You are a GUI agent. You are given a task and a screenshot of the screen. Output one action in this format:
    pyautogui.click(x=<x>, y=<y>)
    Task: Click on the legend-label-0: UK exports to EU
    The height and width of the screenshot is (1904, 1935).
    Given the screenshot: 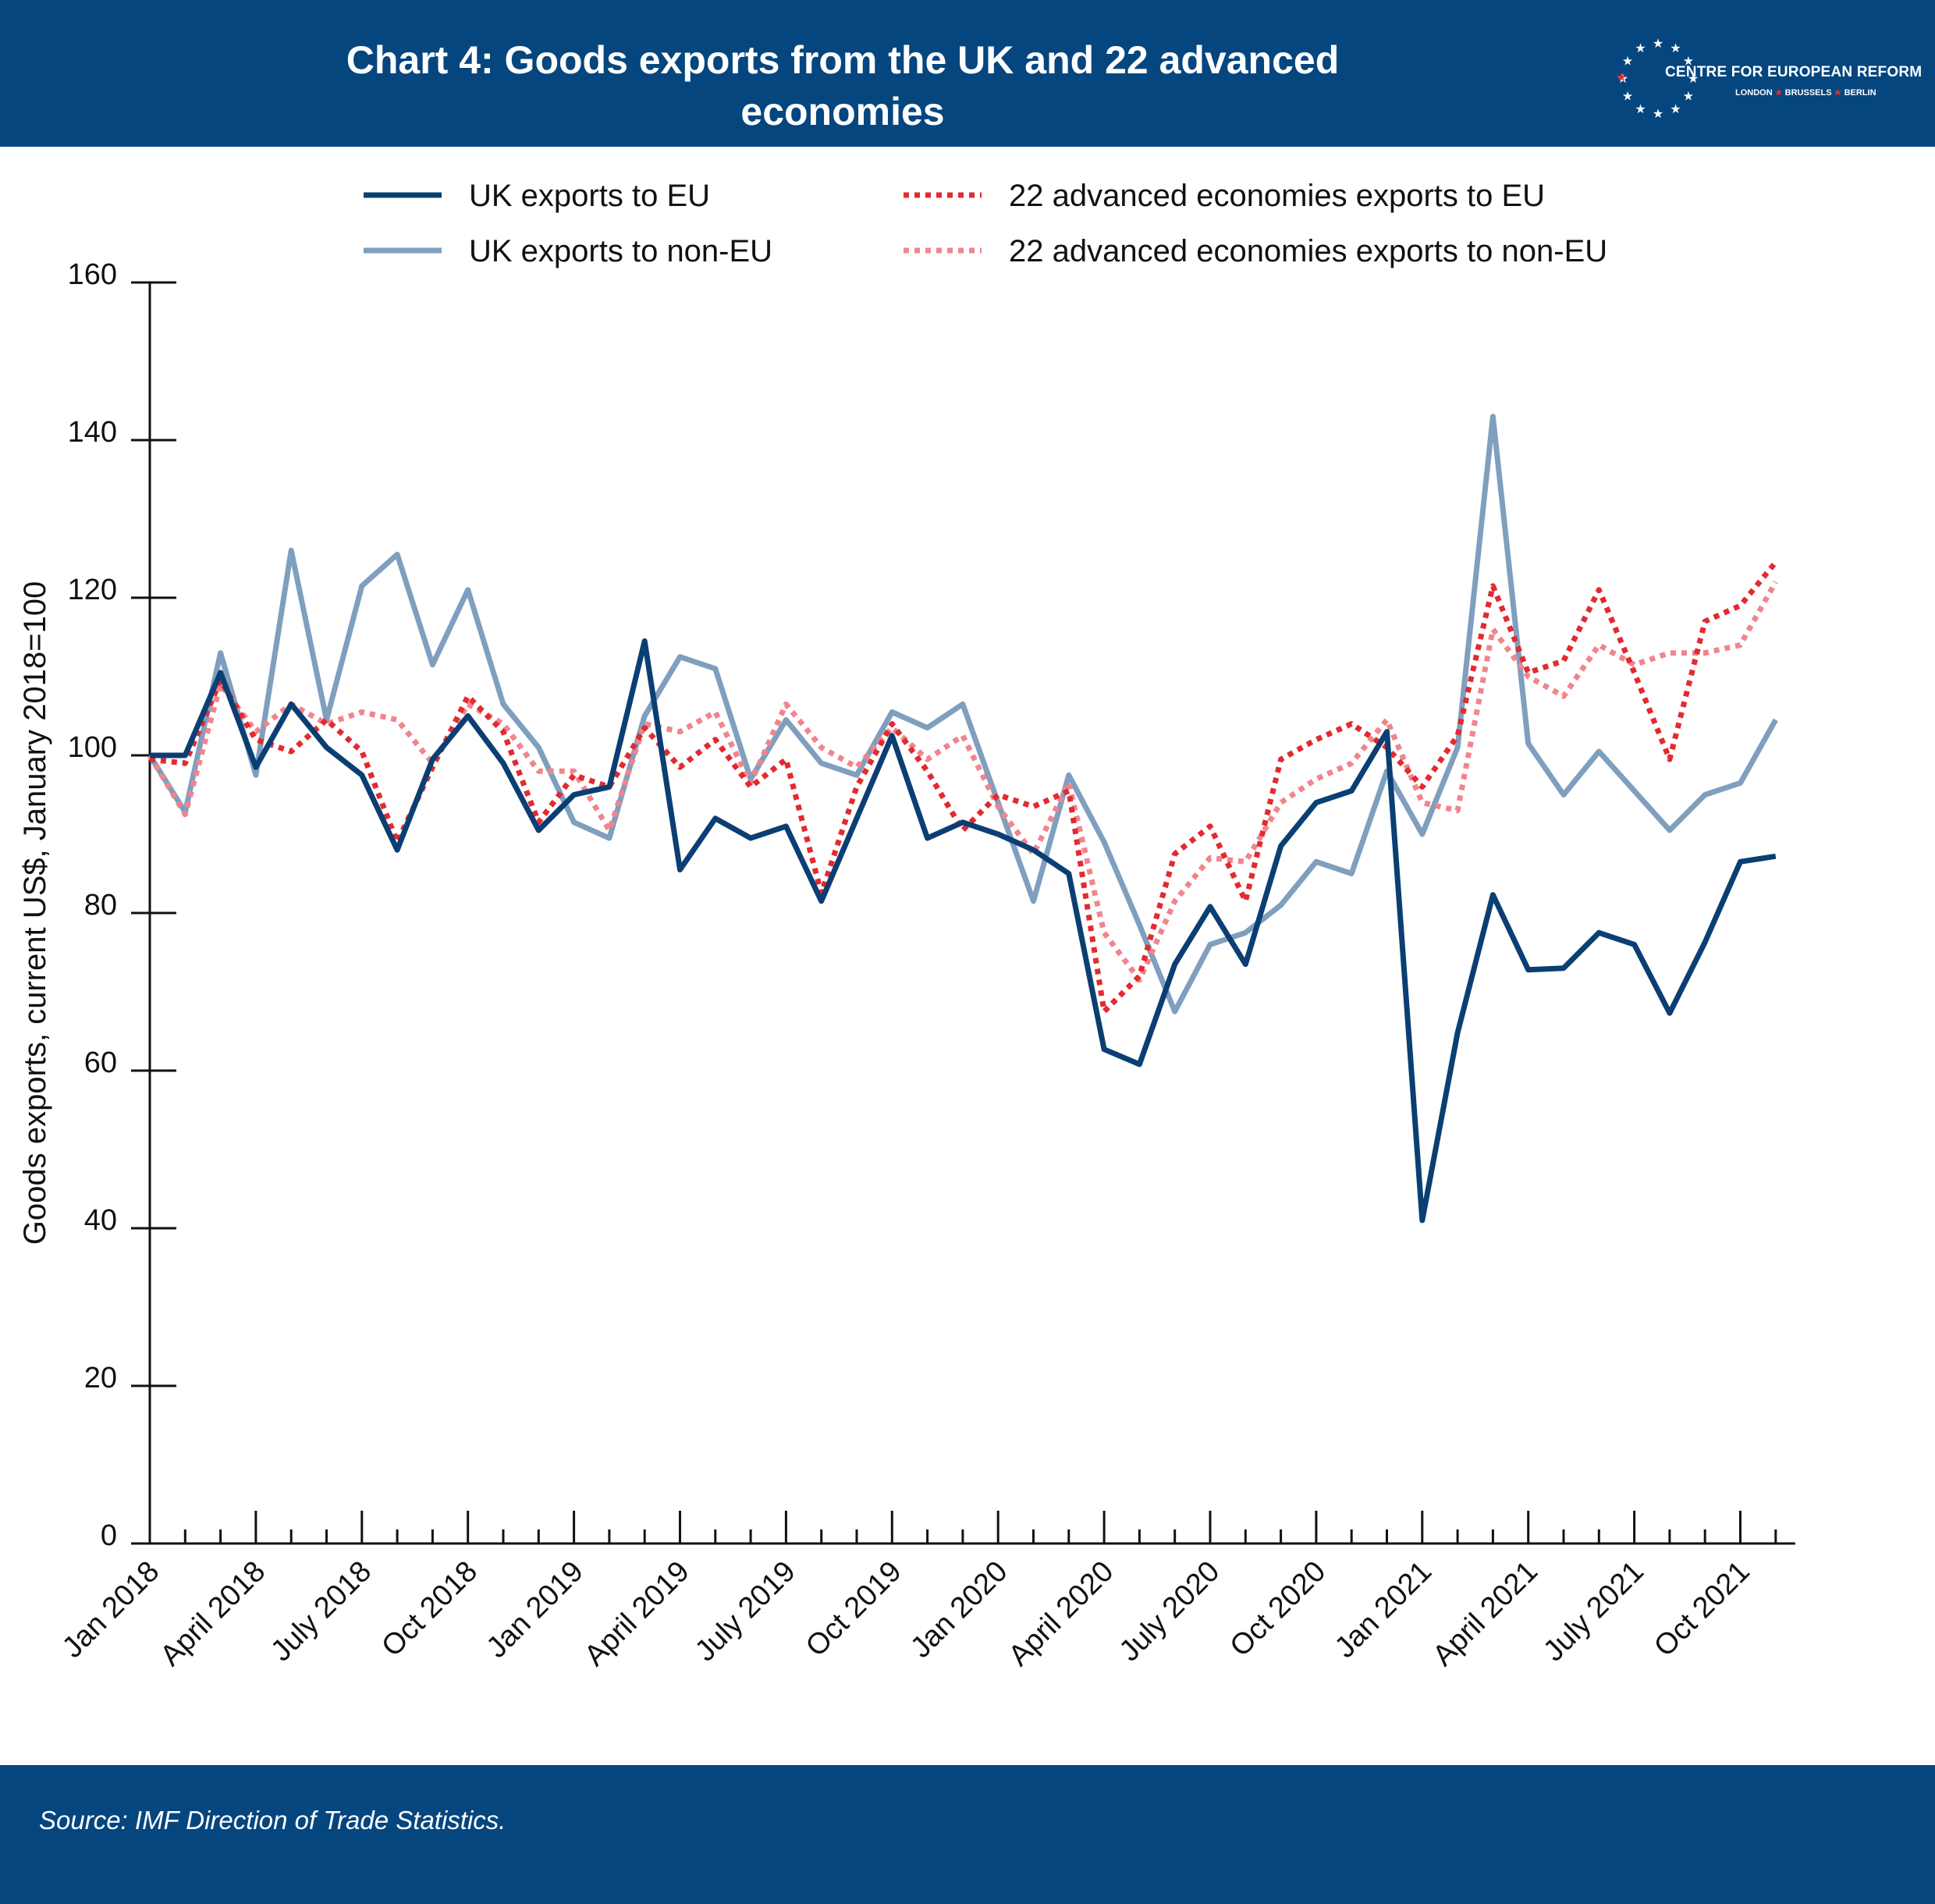 What is the action you would take?
    pyautogui.click(x=589, y=196)
    